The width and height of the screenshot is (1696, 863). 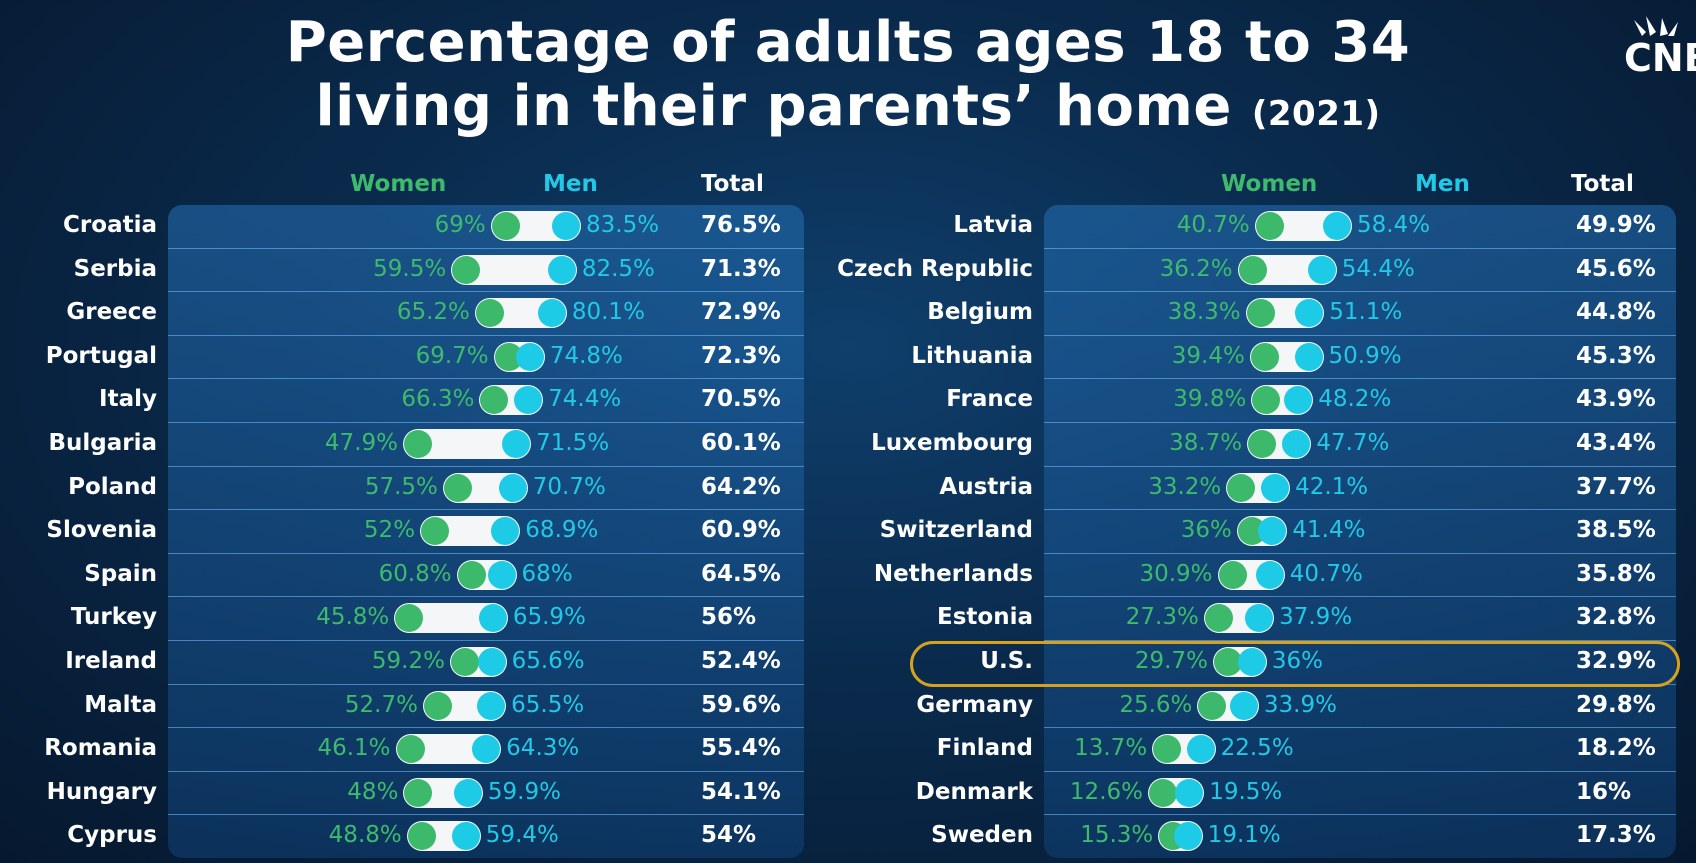 I want to click on total-value-czech-republic: 45.6%, so click(x=1616, y=268).